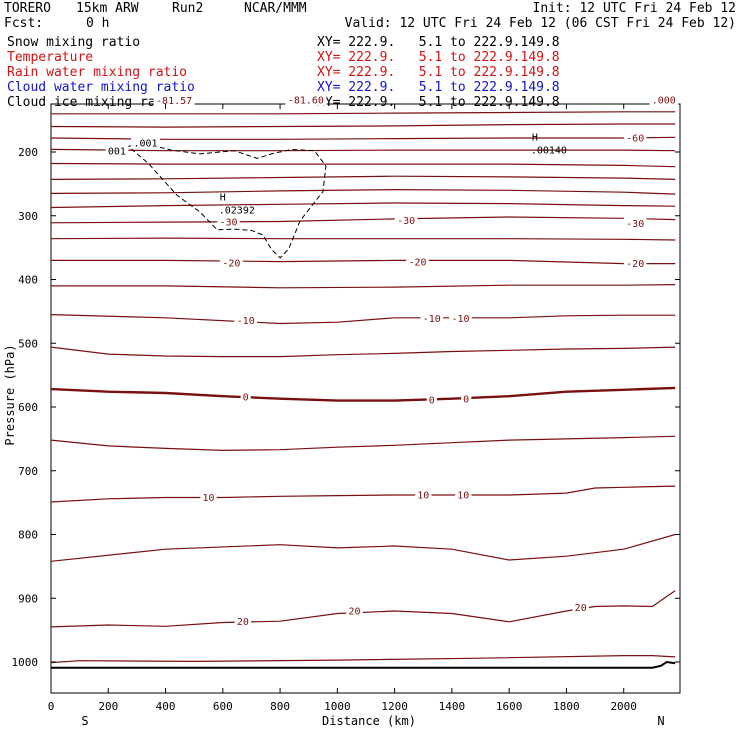 The image size is (740, 740). Describe the element at coordinates (363, 319) in the screenshot. I see `isotherm-m10` at that location.